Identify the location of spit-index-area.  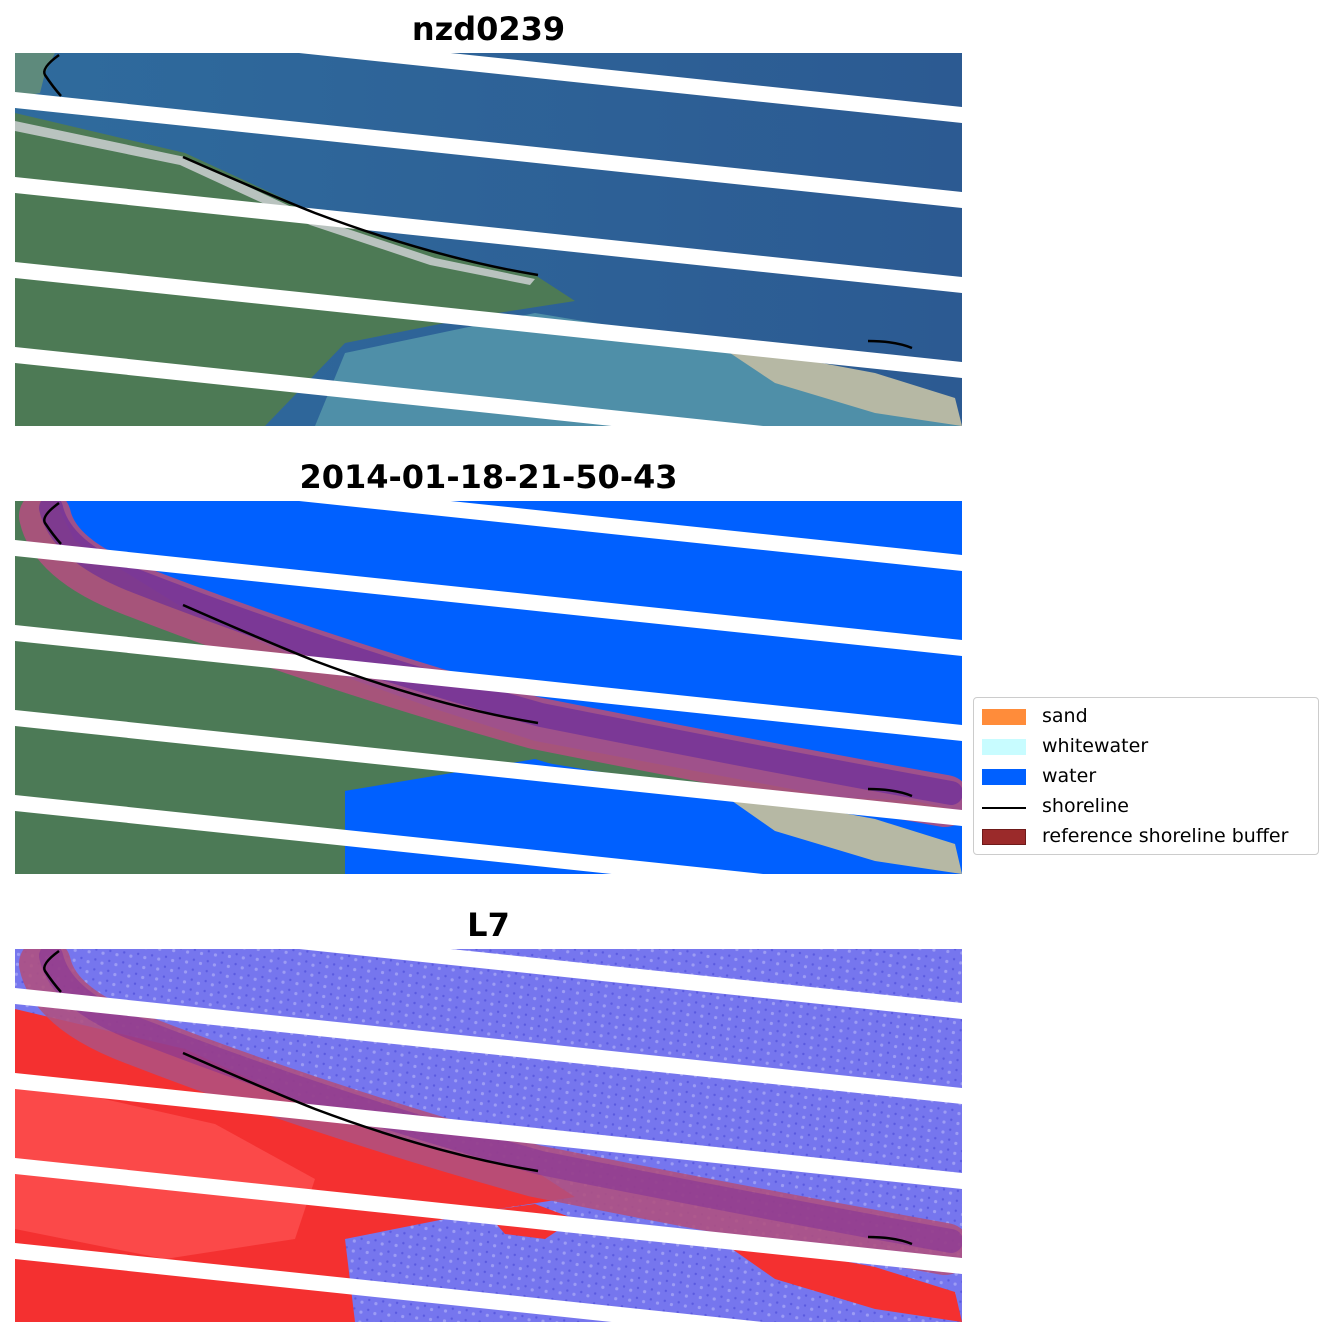
(838, 1279).